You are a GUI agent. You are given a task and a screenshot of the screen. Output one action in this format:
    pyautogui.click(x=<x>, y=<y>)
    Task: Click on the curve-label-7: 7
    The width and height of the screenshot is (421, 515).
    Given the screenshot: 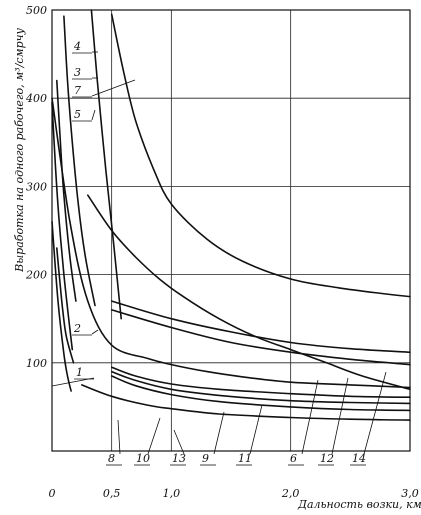 What is the action you would take?
    pyautogui.click(x=77, y=90)
    